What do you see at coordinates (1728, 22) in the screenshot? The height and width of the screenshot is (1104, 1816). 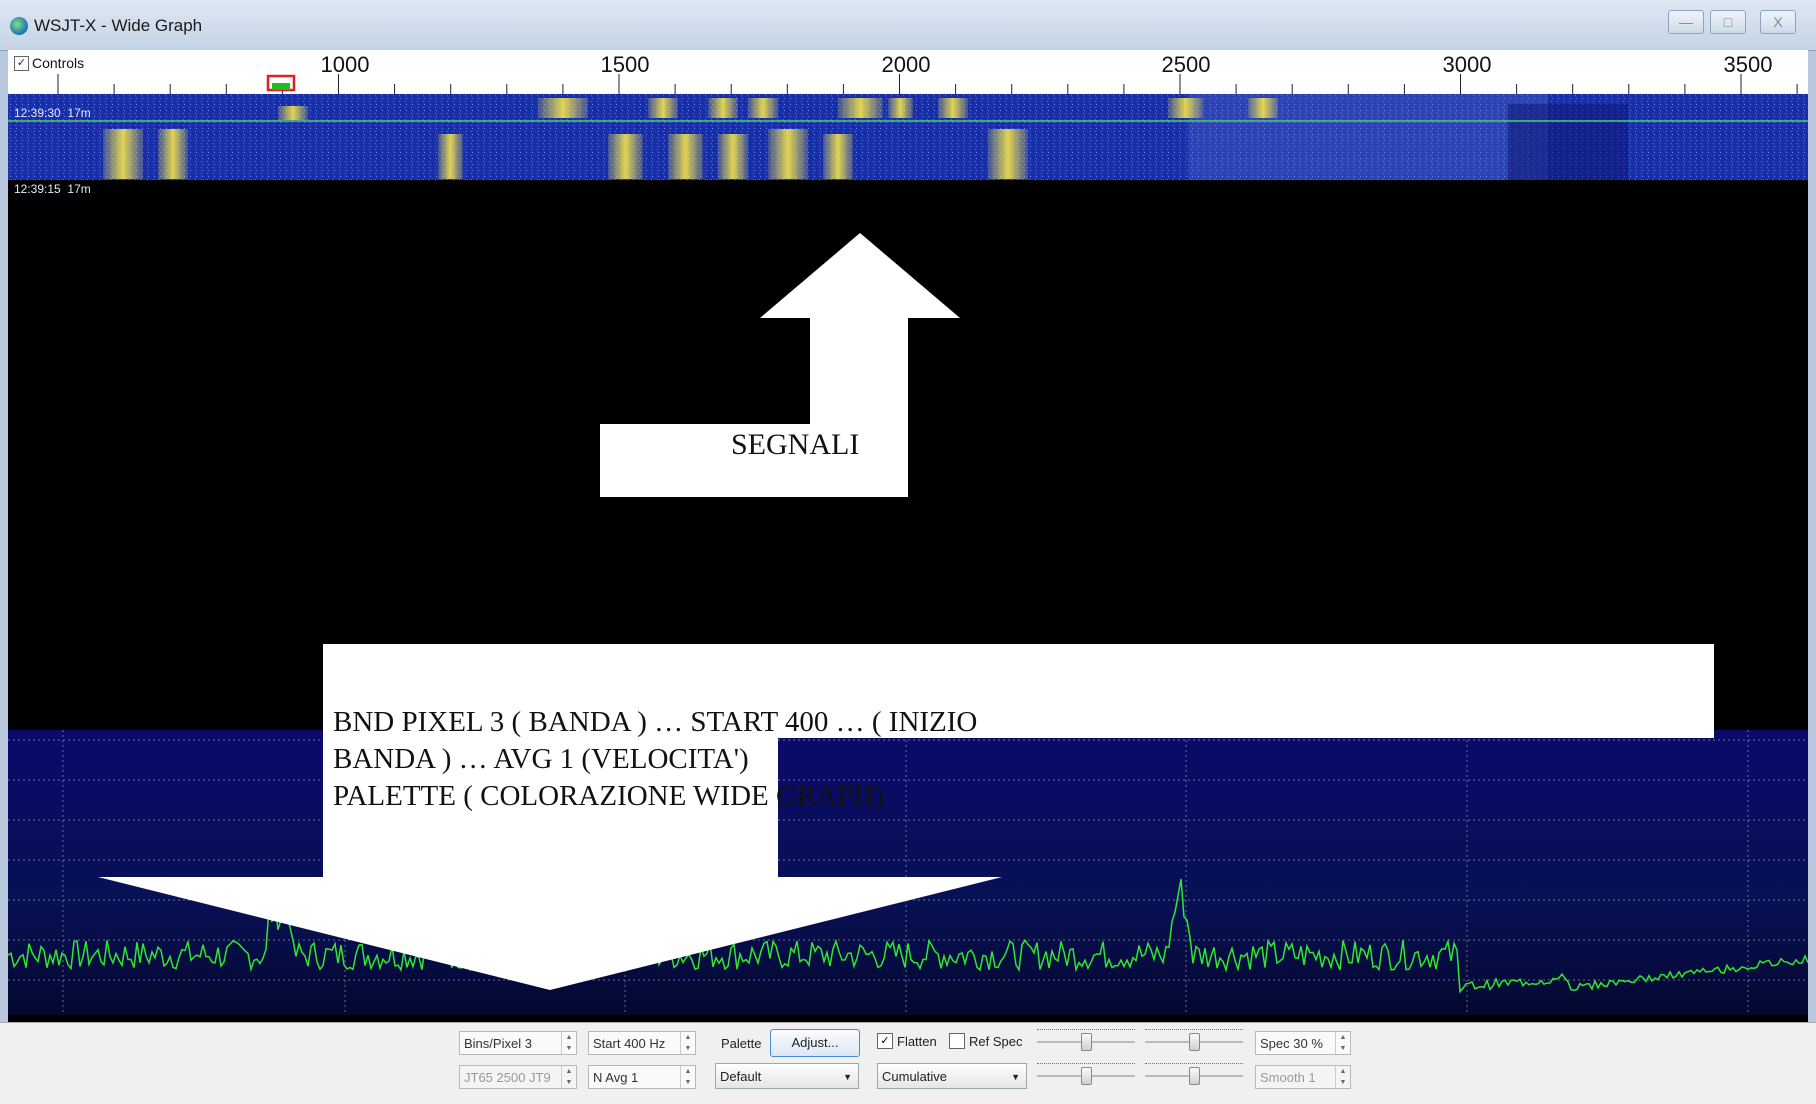 I see `maximize-button: □` at bounding box center [1728, 22].